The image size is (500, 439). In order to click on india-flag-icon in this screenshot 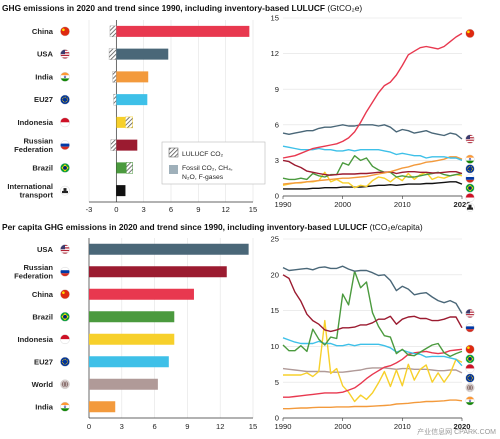, I will do `click(470, 159)`.